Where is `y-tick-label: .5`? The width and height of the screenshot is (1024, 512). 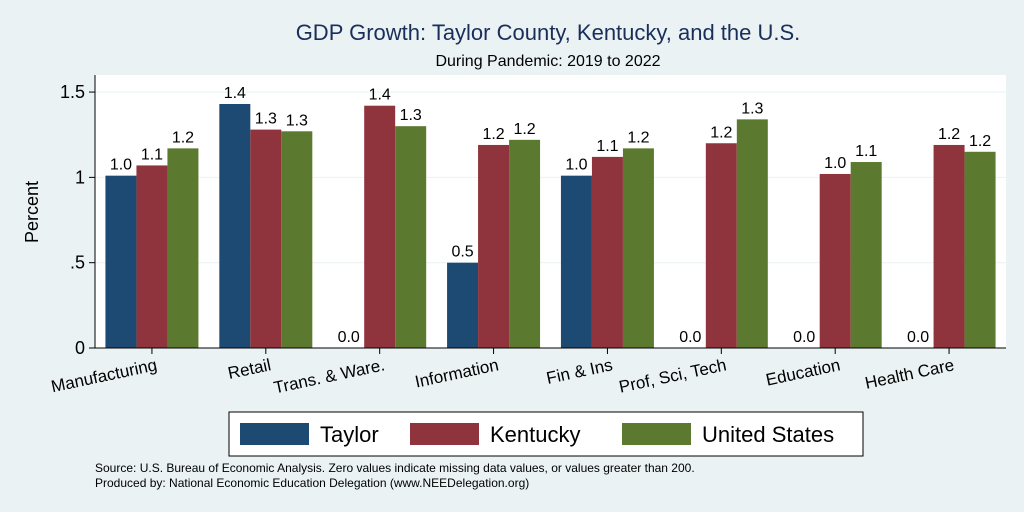 y-tick-label: .5 is located at coordinates (77, 263).